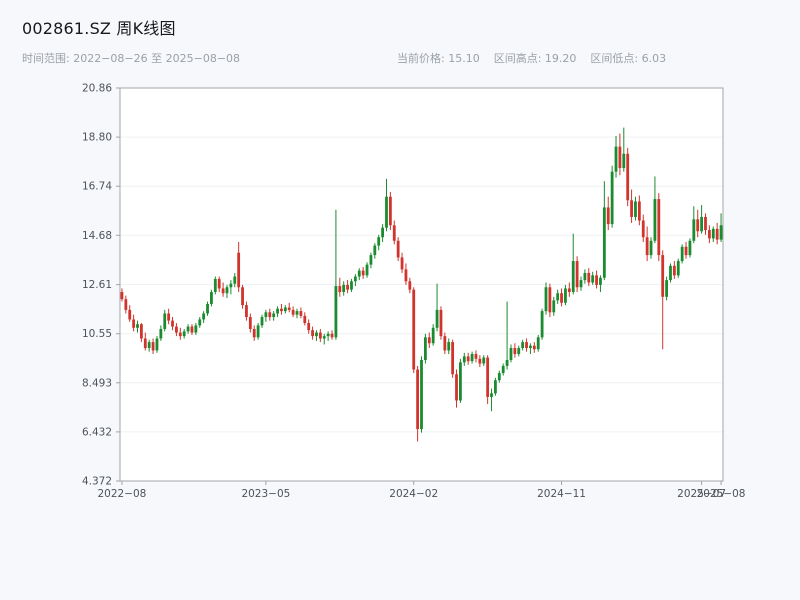 The height and width of the screenshot is (600, 800). I want to click on date-range-label: 时间范围: 2022−08−26 至 2025−08−08, so click(131, 58).